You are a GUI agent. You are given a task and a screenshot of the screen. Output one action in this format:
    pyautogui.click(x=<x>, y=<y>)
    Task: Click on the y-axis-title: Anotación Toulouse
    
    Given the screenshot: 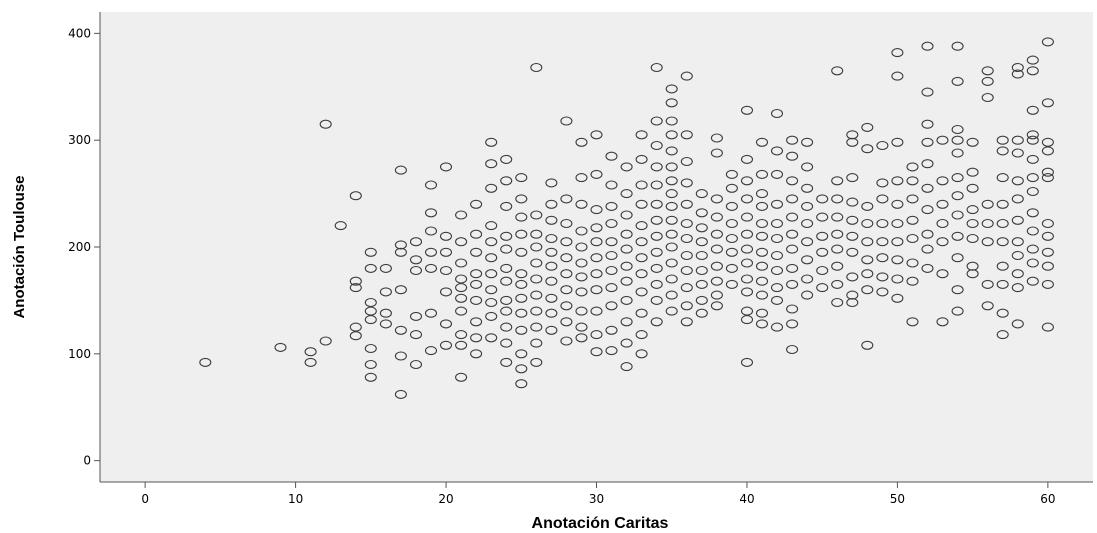 What is the action you would take?
    pyautogui.click(x=19, y=246)
    